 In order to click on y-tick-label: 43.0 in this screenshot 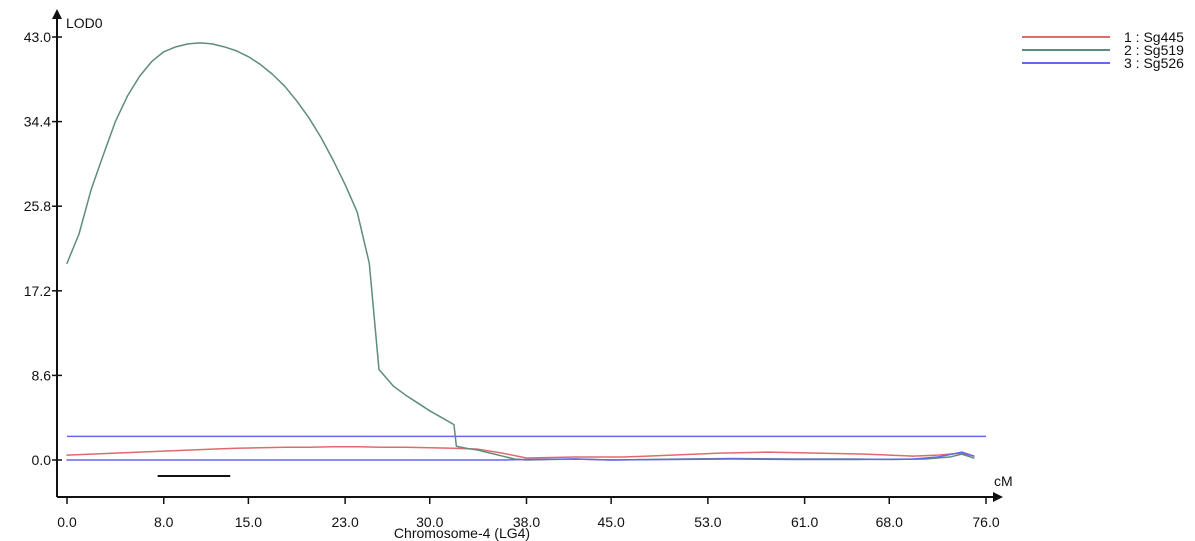, I will do `click(37, 37)`.